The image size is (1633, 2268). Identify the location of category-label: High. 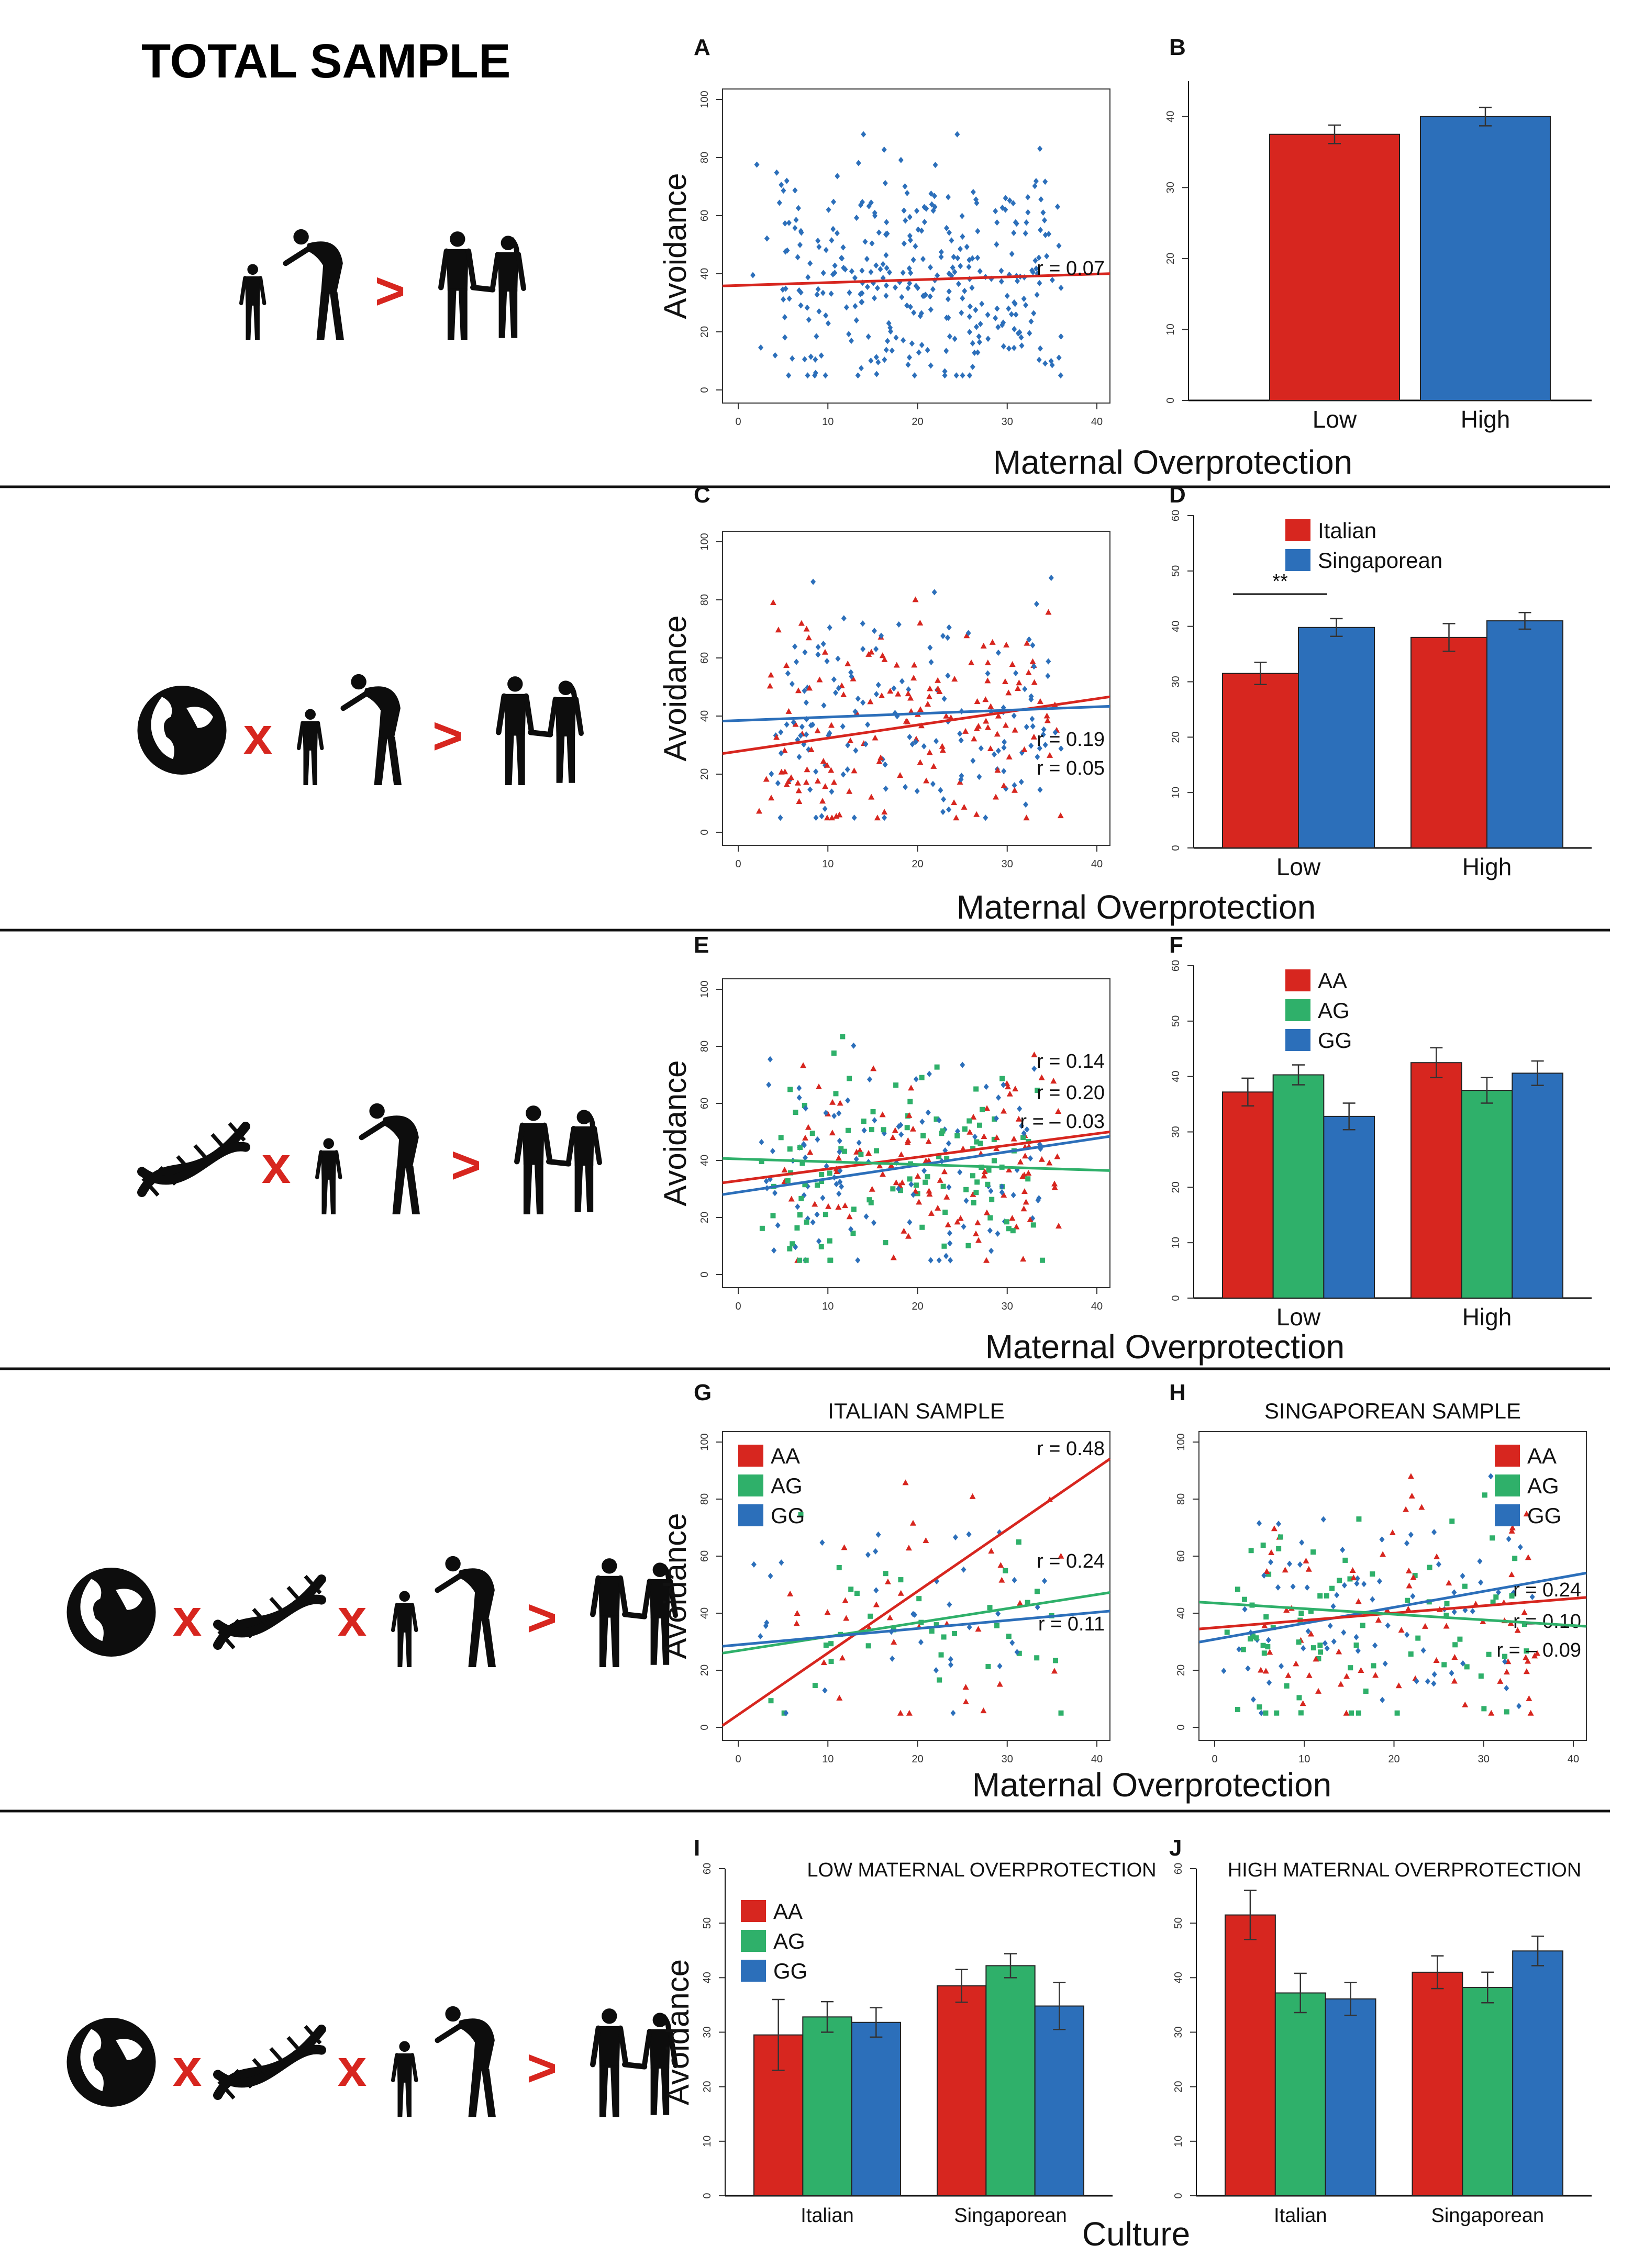
(1487, 867).